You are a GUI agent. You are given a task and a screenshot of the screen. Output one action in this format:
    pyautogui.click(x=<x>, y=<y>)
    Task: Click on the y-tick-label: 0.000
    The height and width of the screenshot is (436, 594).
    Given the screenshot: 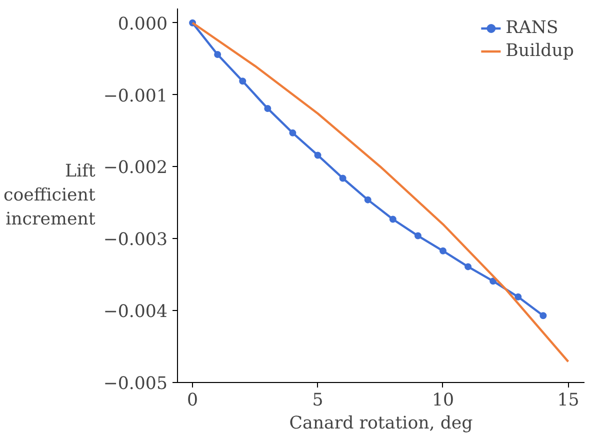 What is the action you would take?
    pyautogui.click(x=143, y=24)
    